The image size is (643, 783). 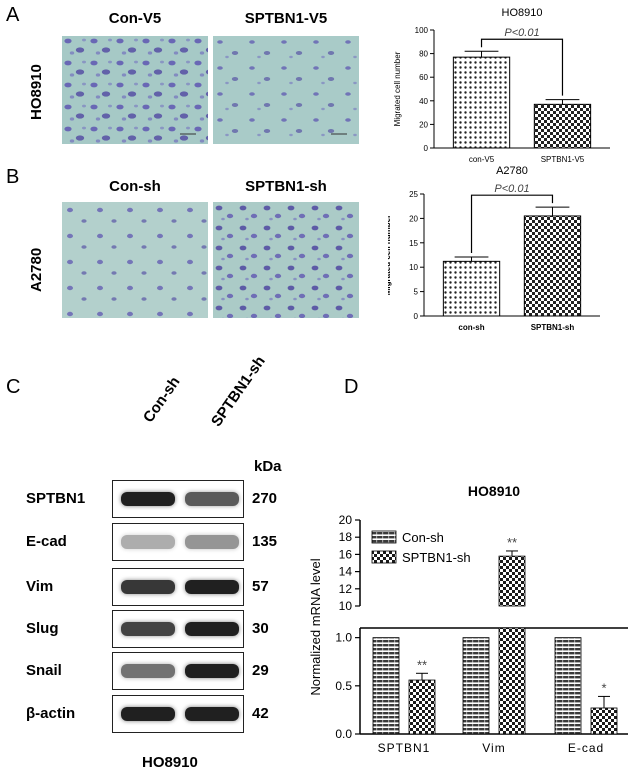 What do you see at coordinates (51, 713) in the screenshot?
I see `blot-row-label: β-actin` at bounding box center [51, 713].